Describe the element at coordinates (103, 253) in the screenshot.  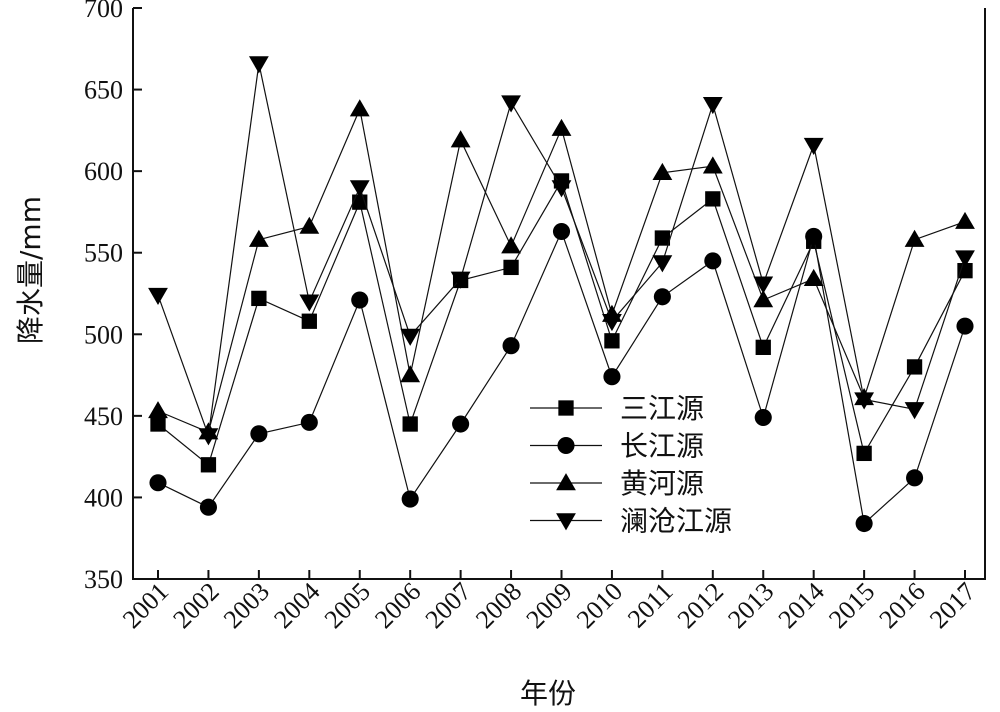
I see `y-tick-label: 550` at that location.